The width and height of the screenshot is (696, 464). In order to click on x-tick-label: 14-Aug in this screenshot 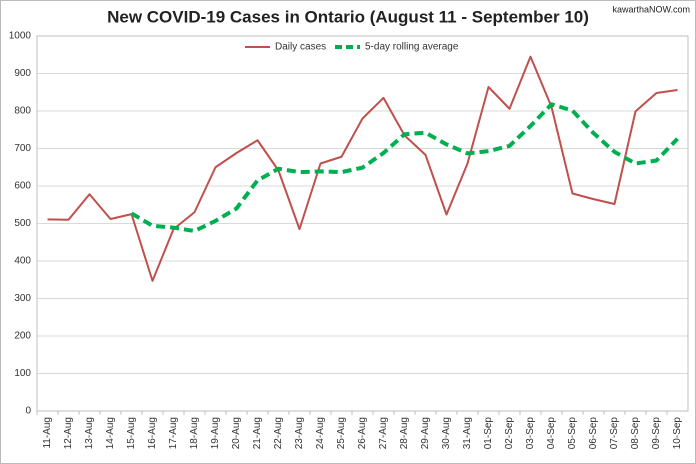, I will do `click(110, 433)`.